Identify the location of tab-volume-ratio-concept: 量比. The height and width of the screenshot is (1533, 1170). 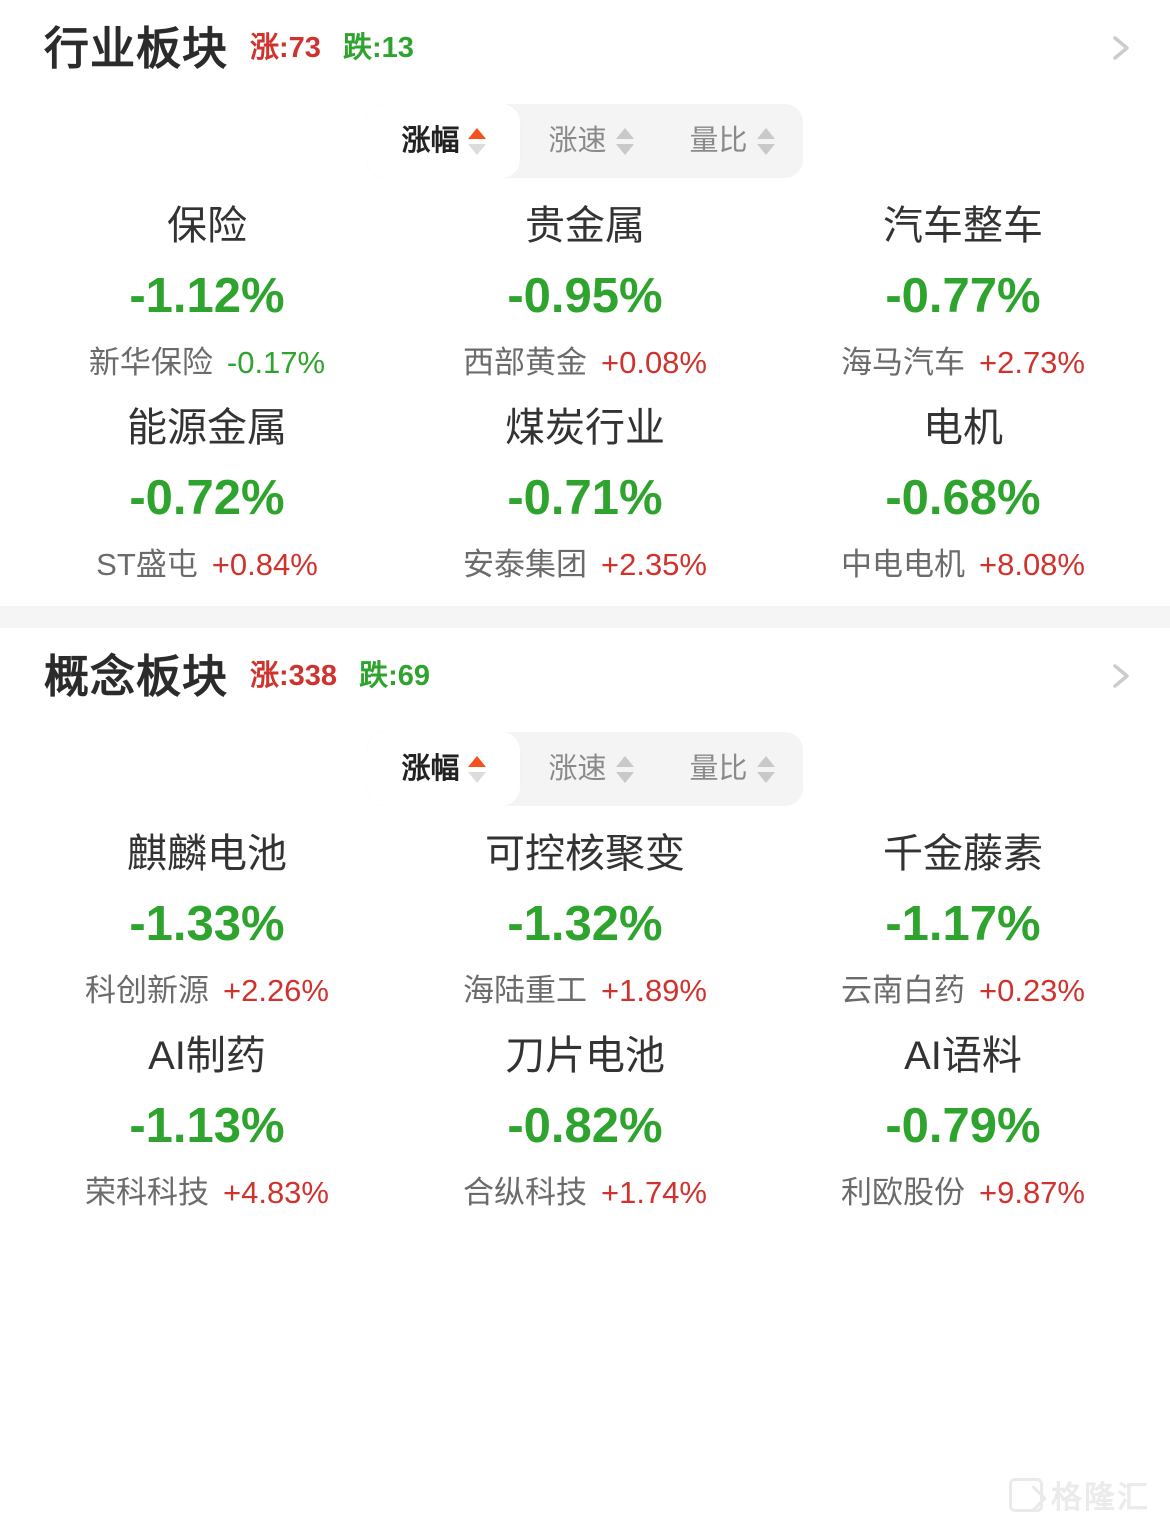
(732, 769).